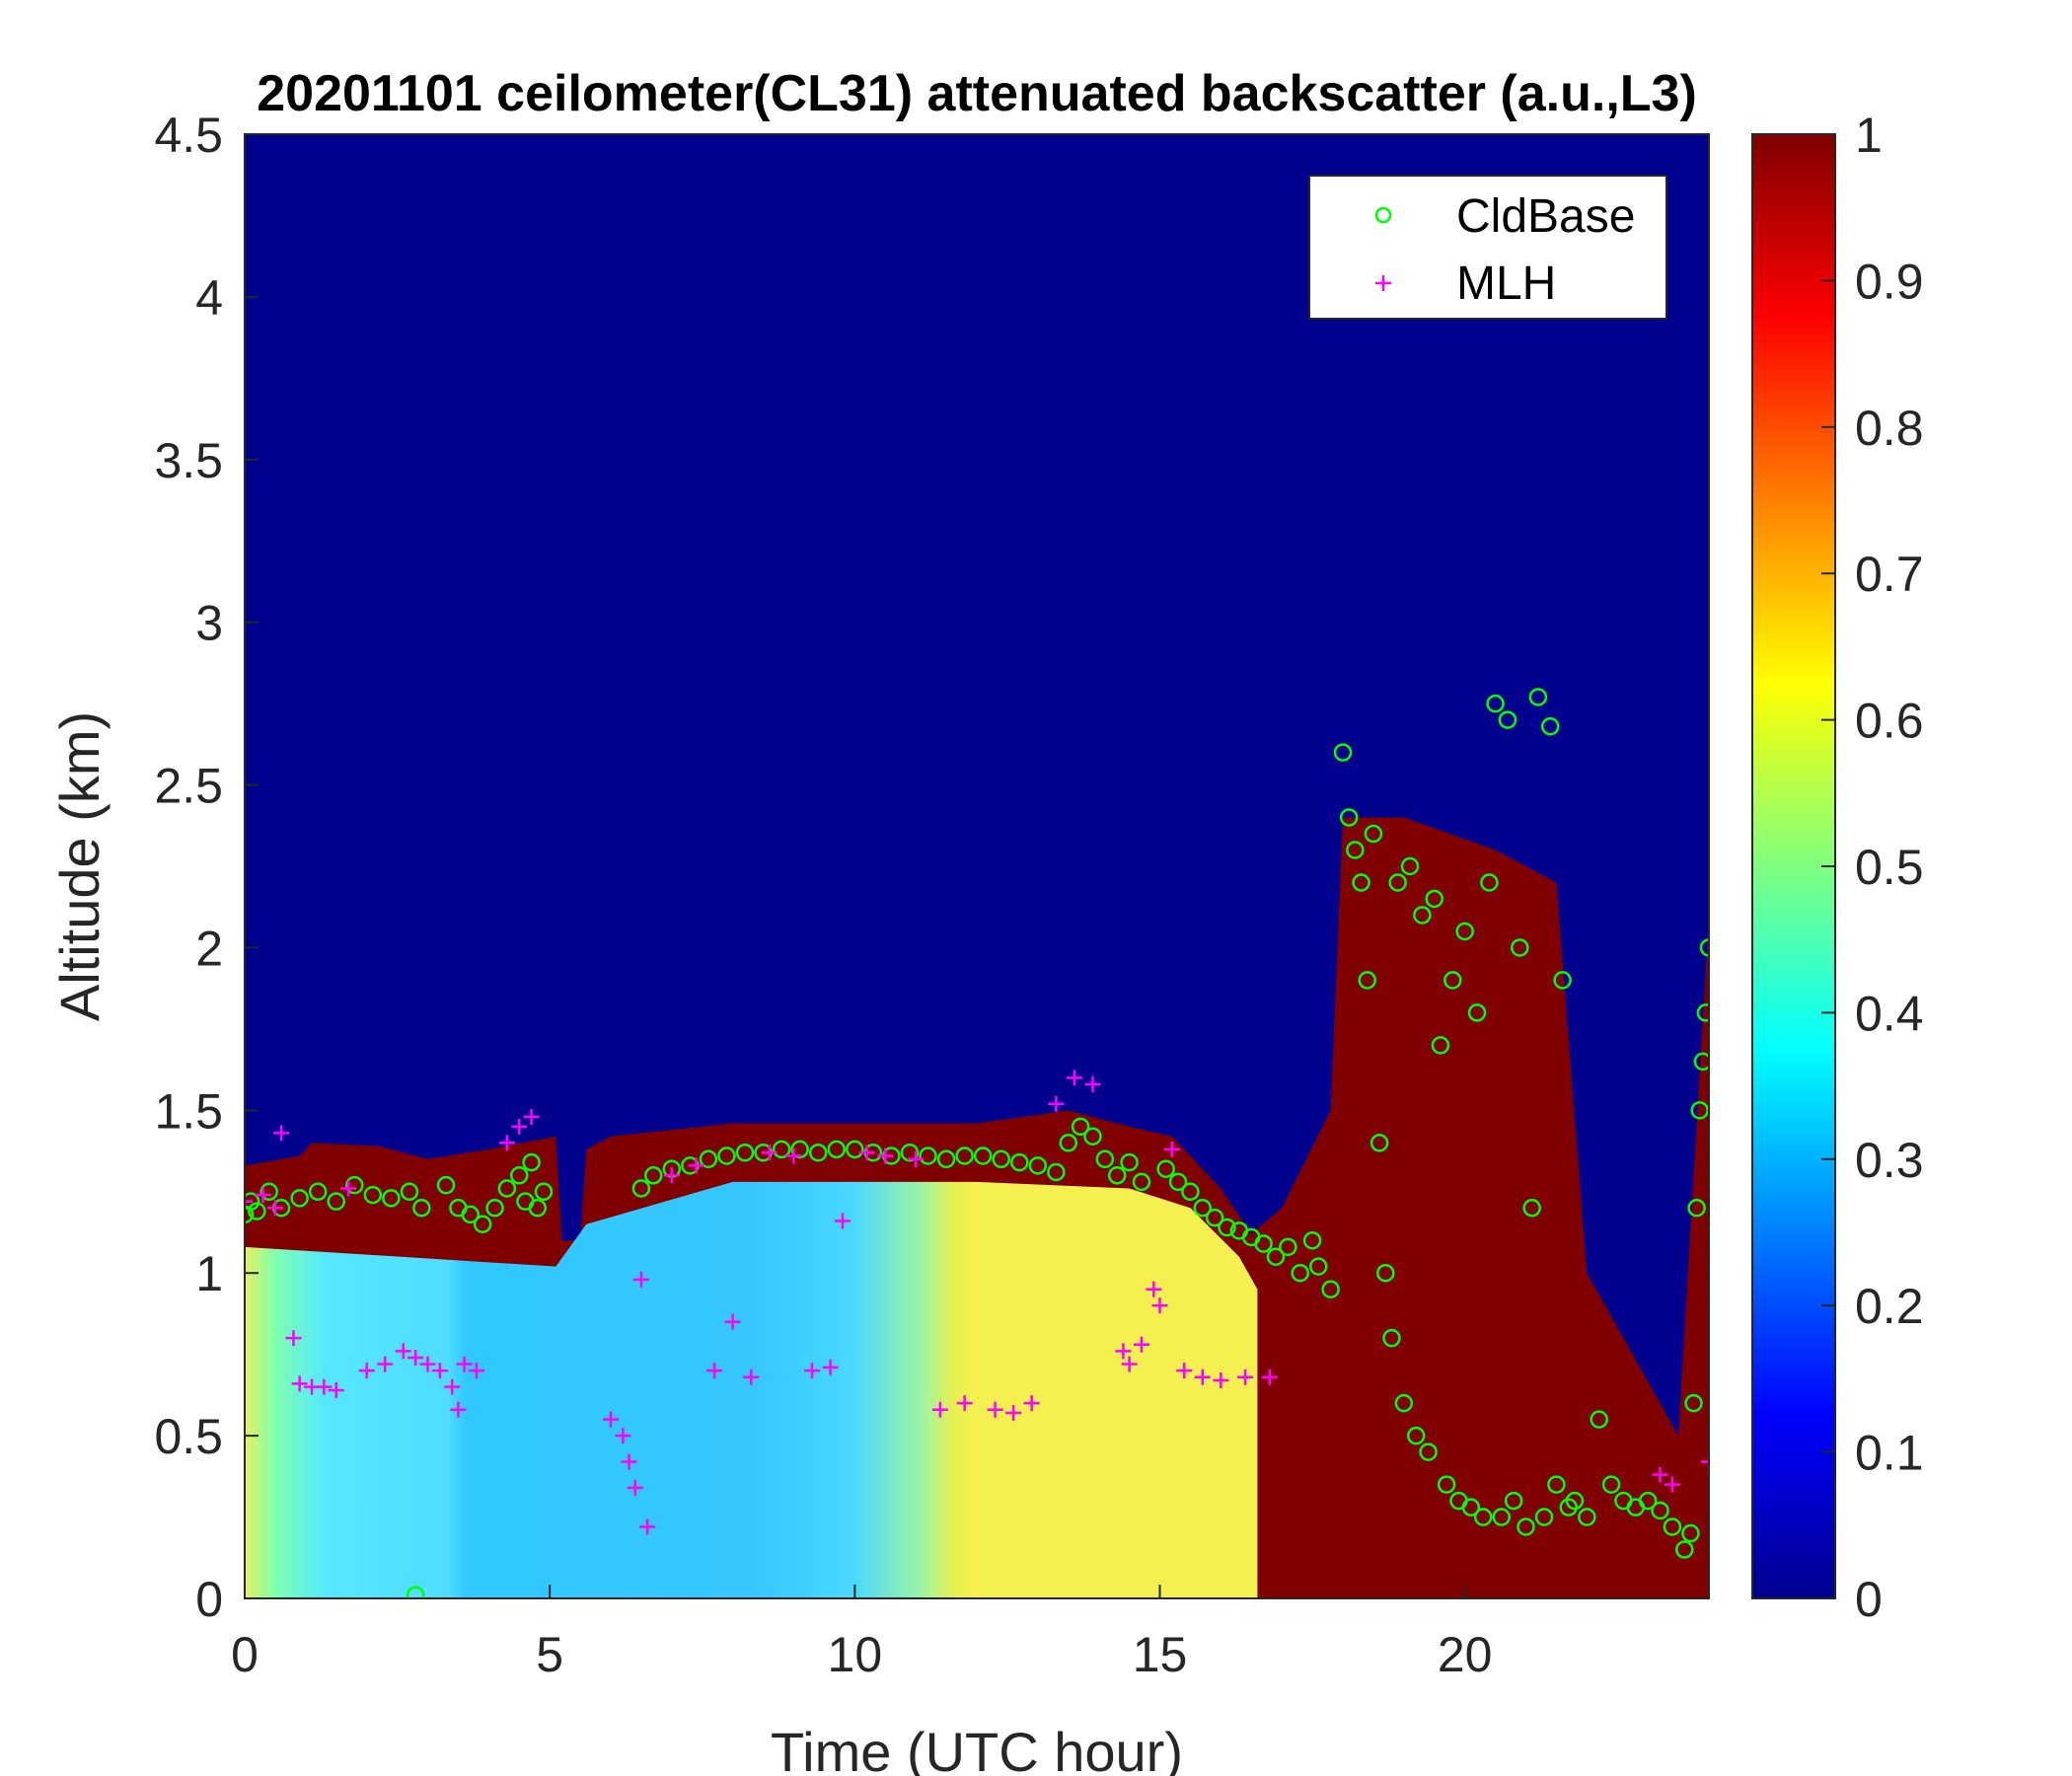 The height and width of the screenshot is (1776, 2072). I want to click on y-axis-label: Altitude (km), so click(80, 866).